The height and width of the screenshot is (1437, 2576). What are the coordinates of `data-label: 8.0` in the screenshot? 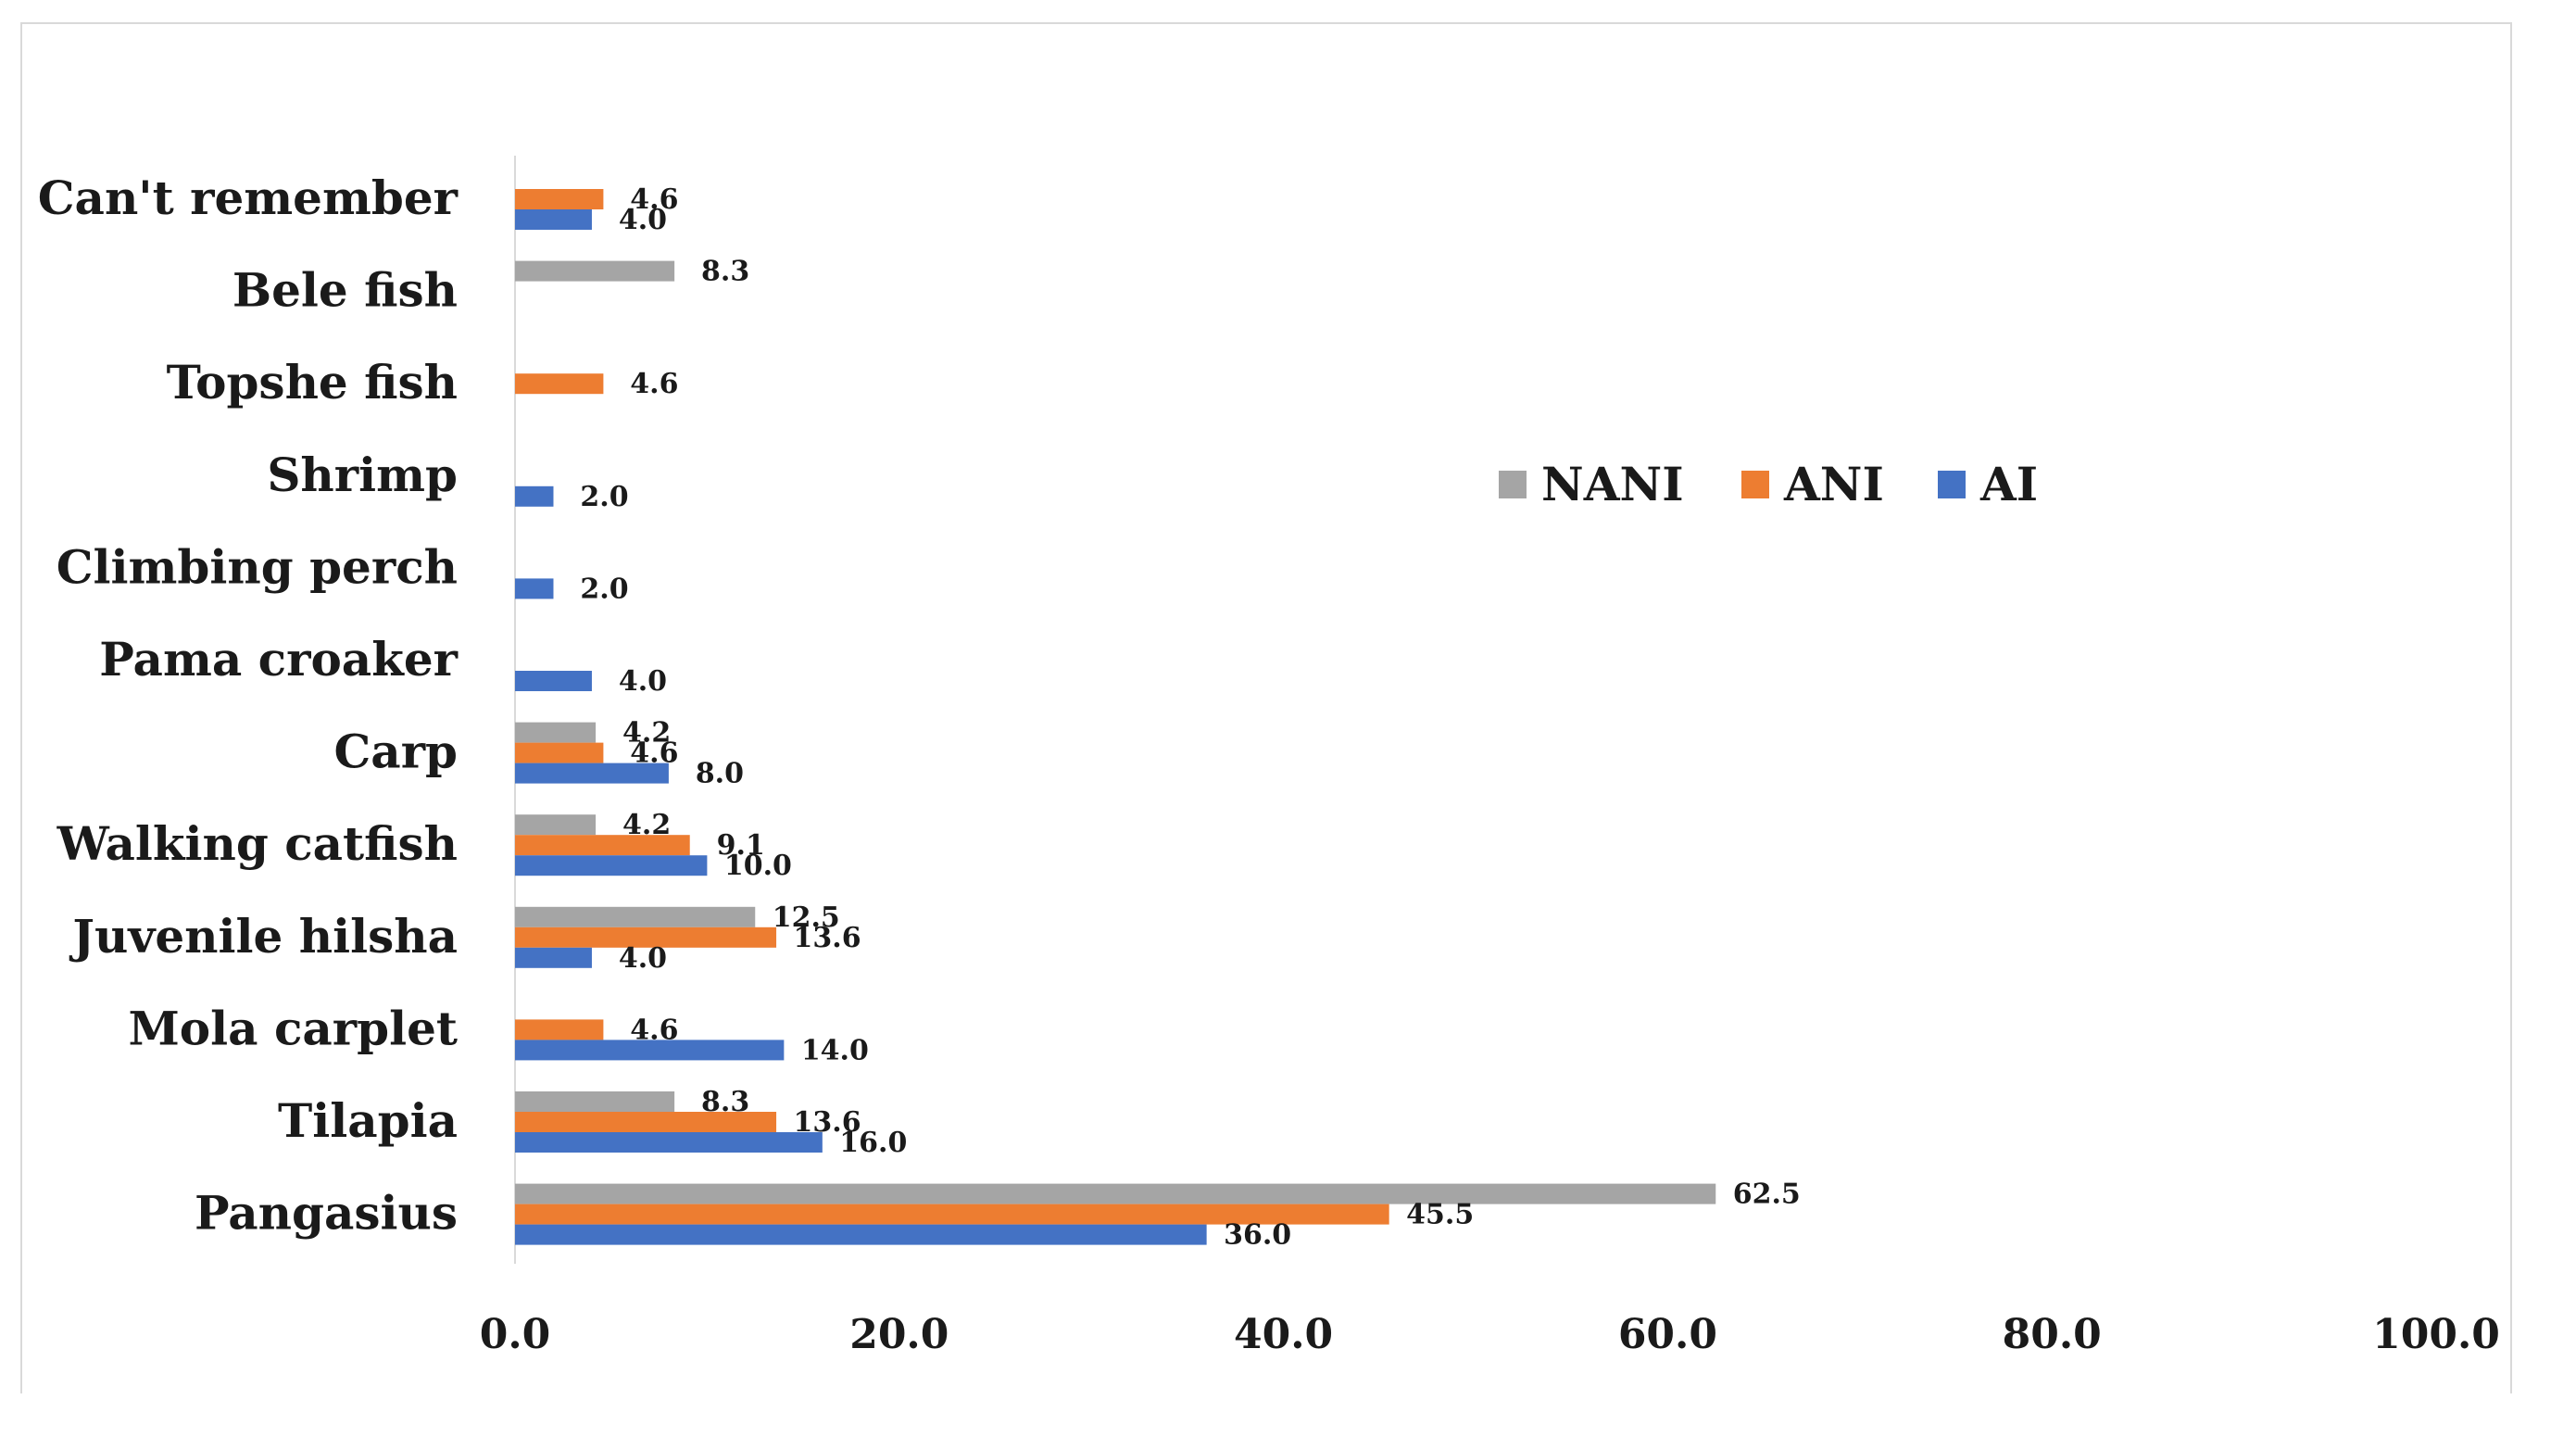 It's located at (720, 774).